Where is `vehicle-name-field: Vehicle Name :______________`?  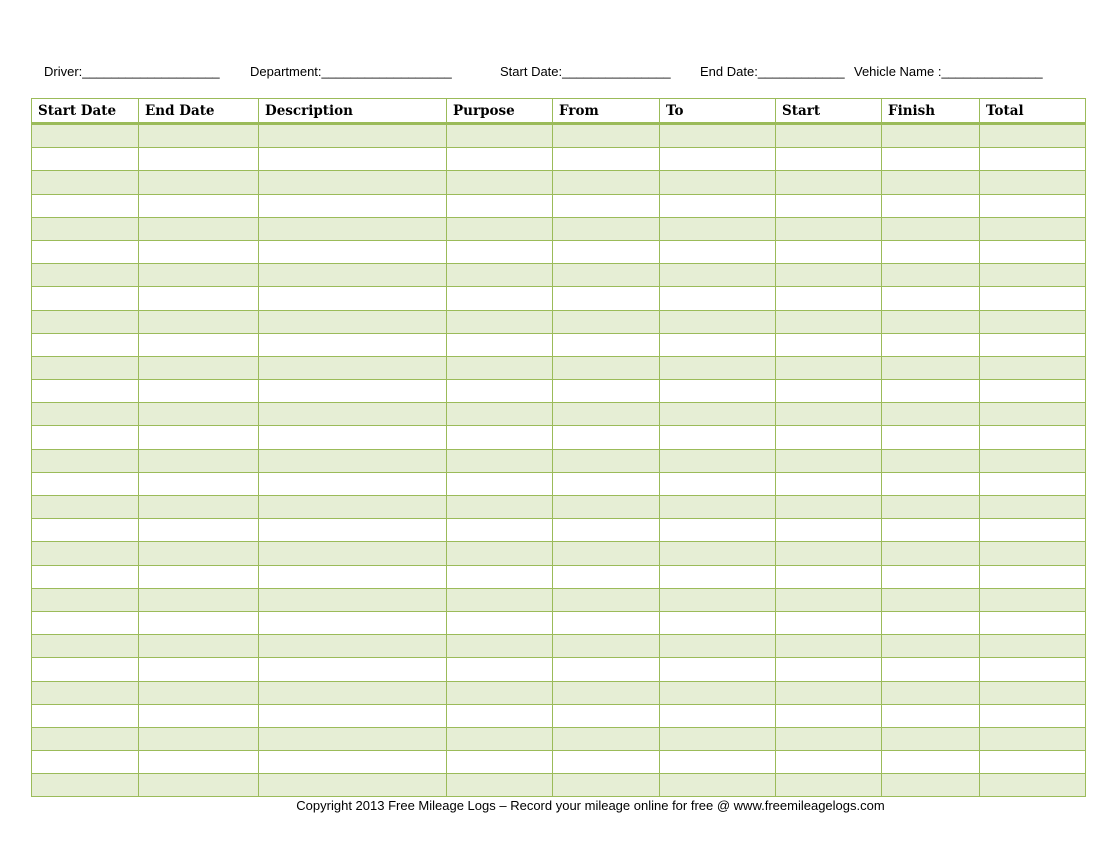 vehicle-name-field: Vehicle Name :______________ is located at coordinates (948, 71).